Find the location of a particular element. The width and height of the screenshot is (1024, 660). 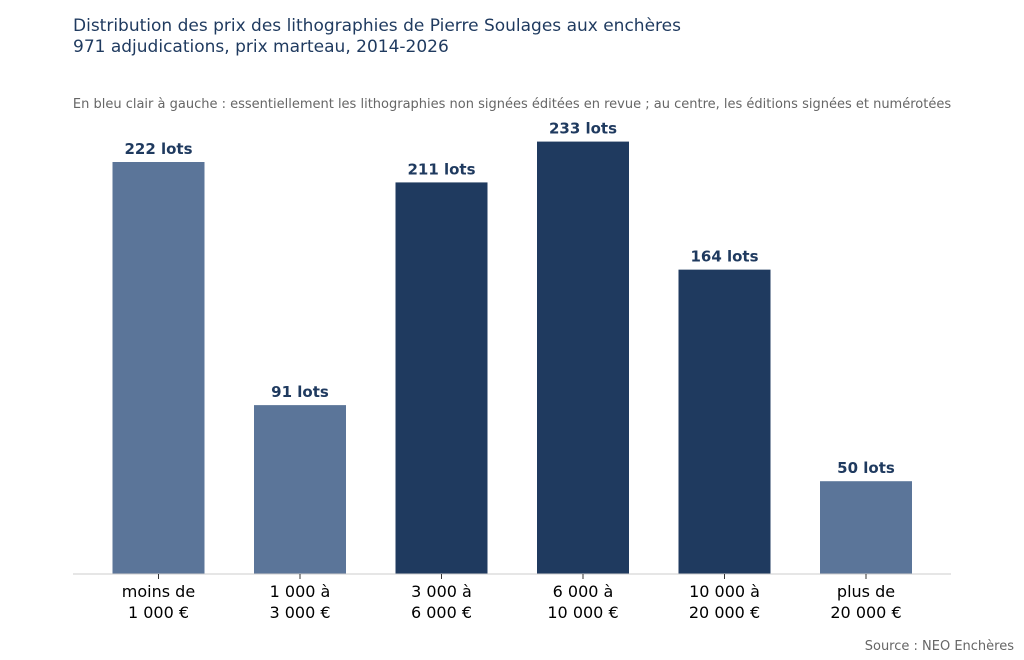

x-tick-label-3-1: 10 000 € is located at coordinates (582, 612).